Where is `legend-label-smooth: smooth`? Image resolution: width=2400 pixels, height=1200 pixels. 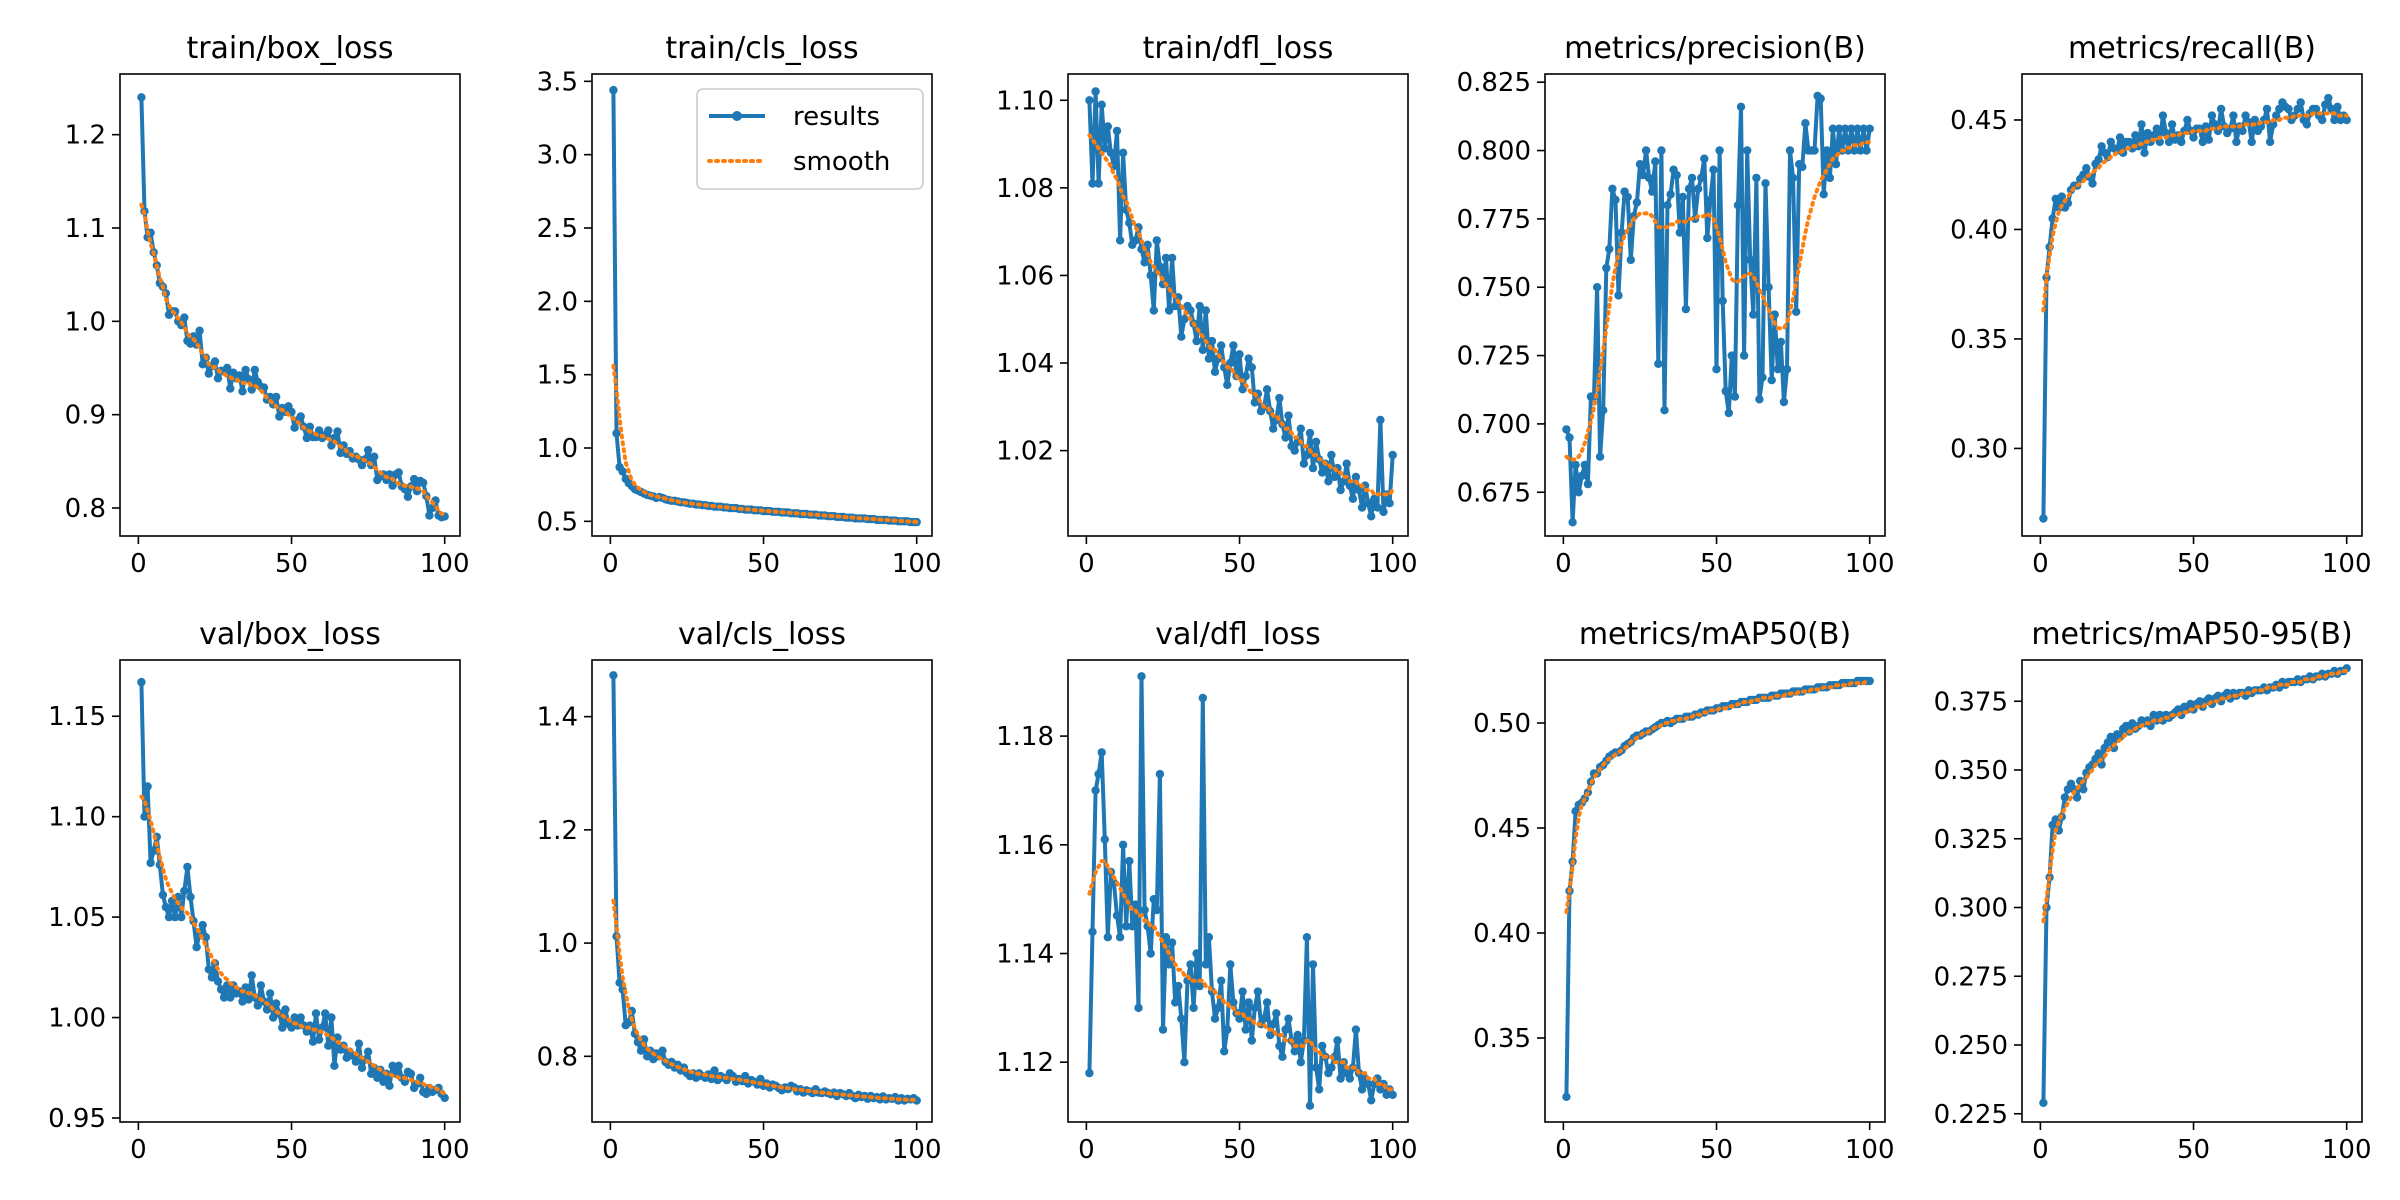
legend-label-smooth: smooth is located at coordinates (841, 162).